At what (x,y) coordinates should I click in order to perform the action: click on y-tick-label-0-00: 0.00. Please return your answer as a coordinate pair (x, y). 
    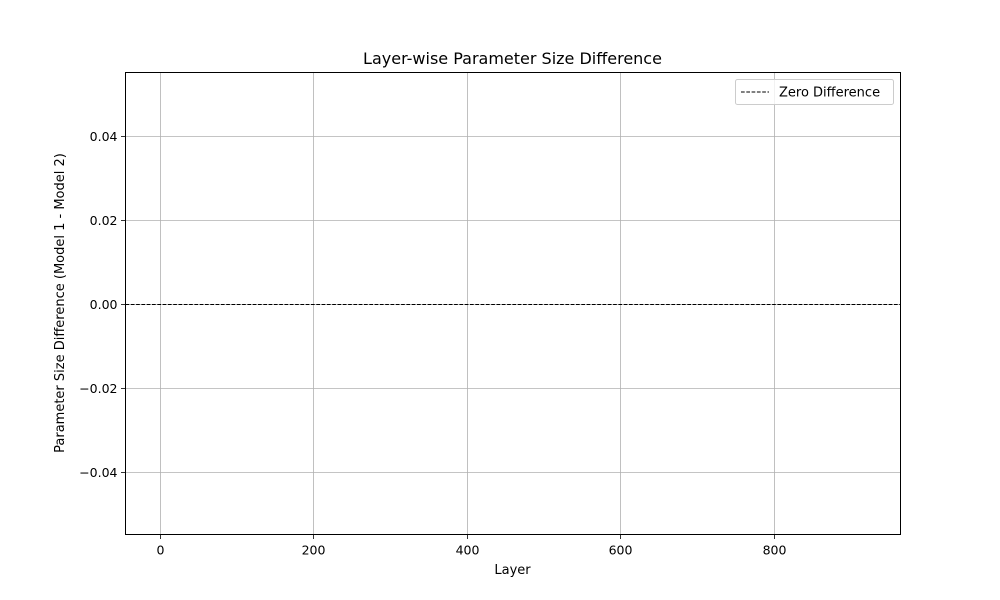
    Looking at the image, I should click on (104, 304).